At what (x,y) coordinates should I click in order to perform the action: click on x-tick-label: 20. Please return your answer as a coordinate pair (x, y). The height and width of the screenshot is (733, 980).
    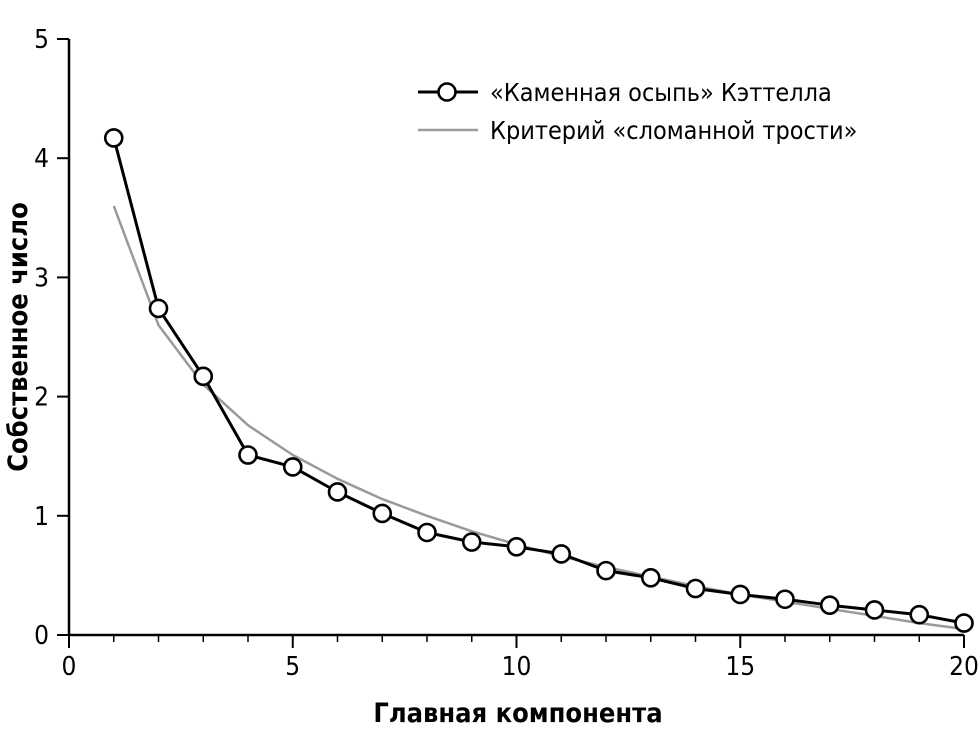
    Looking at the image, I should click on (964, 667).